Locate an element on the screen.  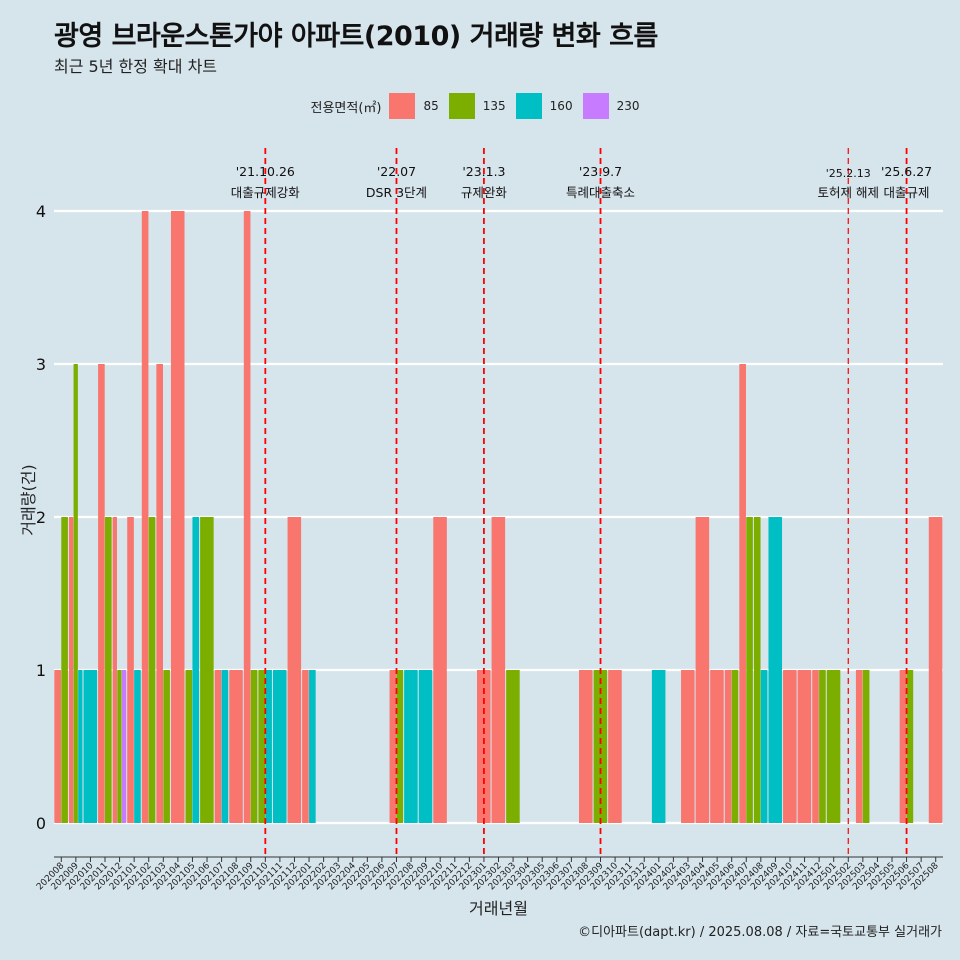
event-date-label: '25.2.13 is located at coordinates (848, 173).